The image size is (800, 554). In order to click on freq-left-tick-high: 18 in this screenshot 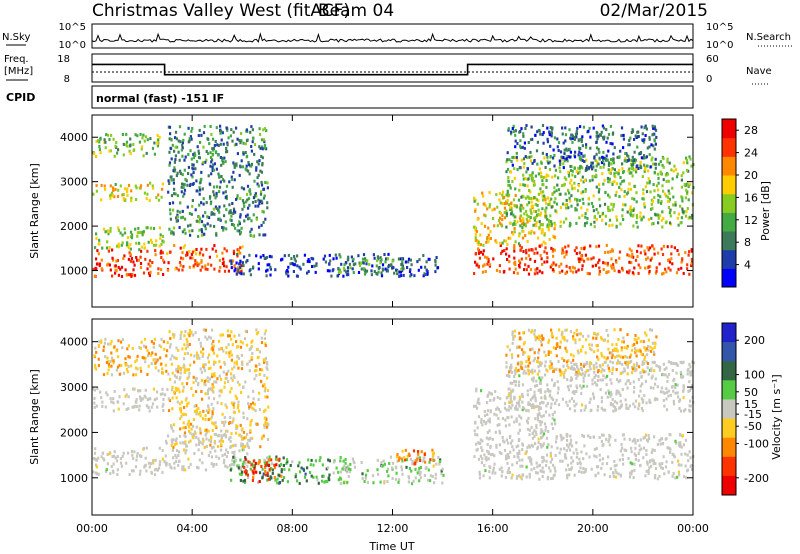, I will do `click(63, 59)`.